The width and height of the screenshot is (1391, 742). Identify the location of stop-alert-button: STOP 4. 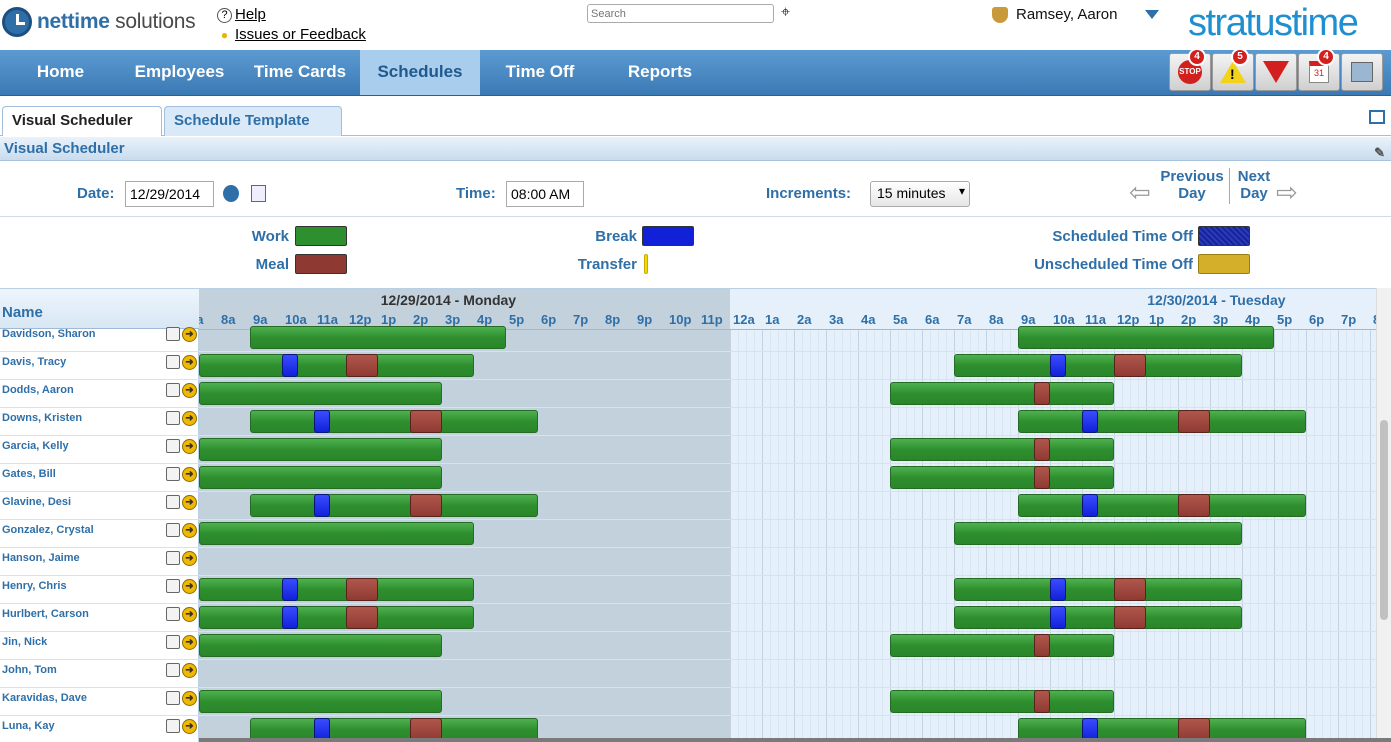
(1190, 69).